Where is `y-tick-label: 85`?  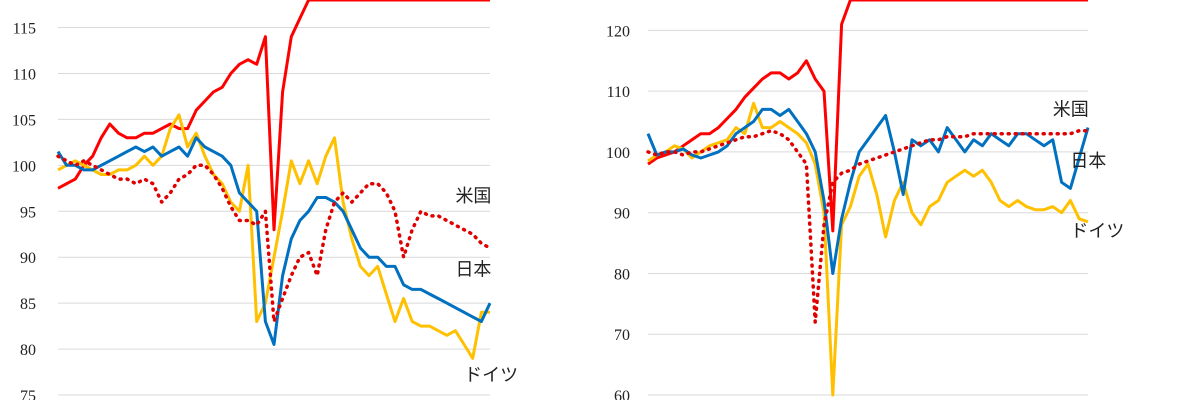
y-tick-label: 85 is located at coordinates (28, 304).